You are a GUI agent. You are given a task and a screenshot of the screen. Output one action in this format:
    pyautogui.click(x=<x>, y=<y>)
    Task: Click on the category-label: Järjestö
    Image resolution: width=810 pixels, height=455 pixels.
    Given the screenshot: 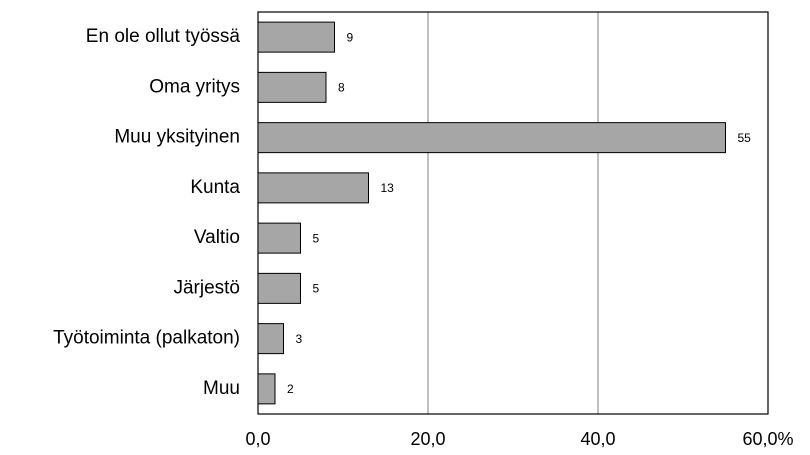 What is the action you would take?
    pyautogui.click(x=206, y=287)
    